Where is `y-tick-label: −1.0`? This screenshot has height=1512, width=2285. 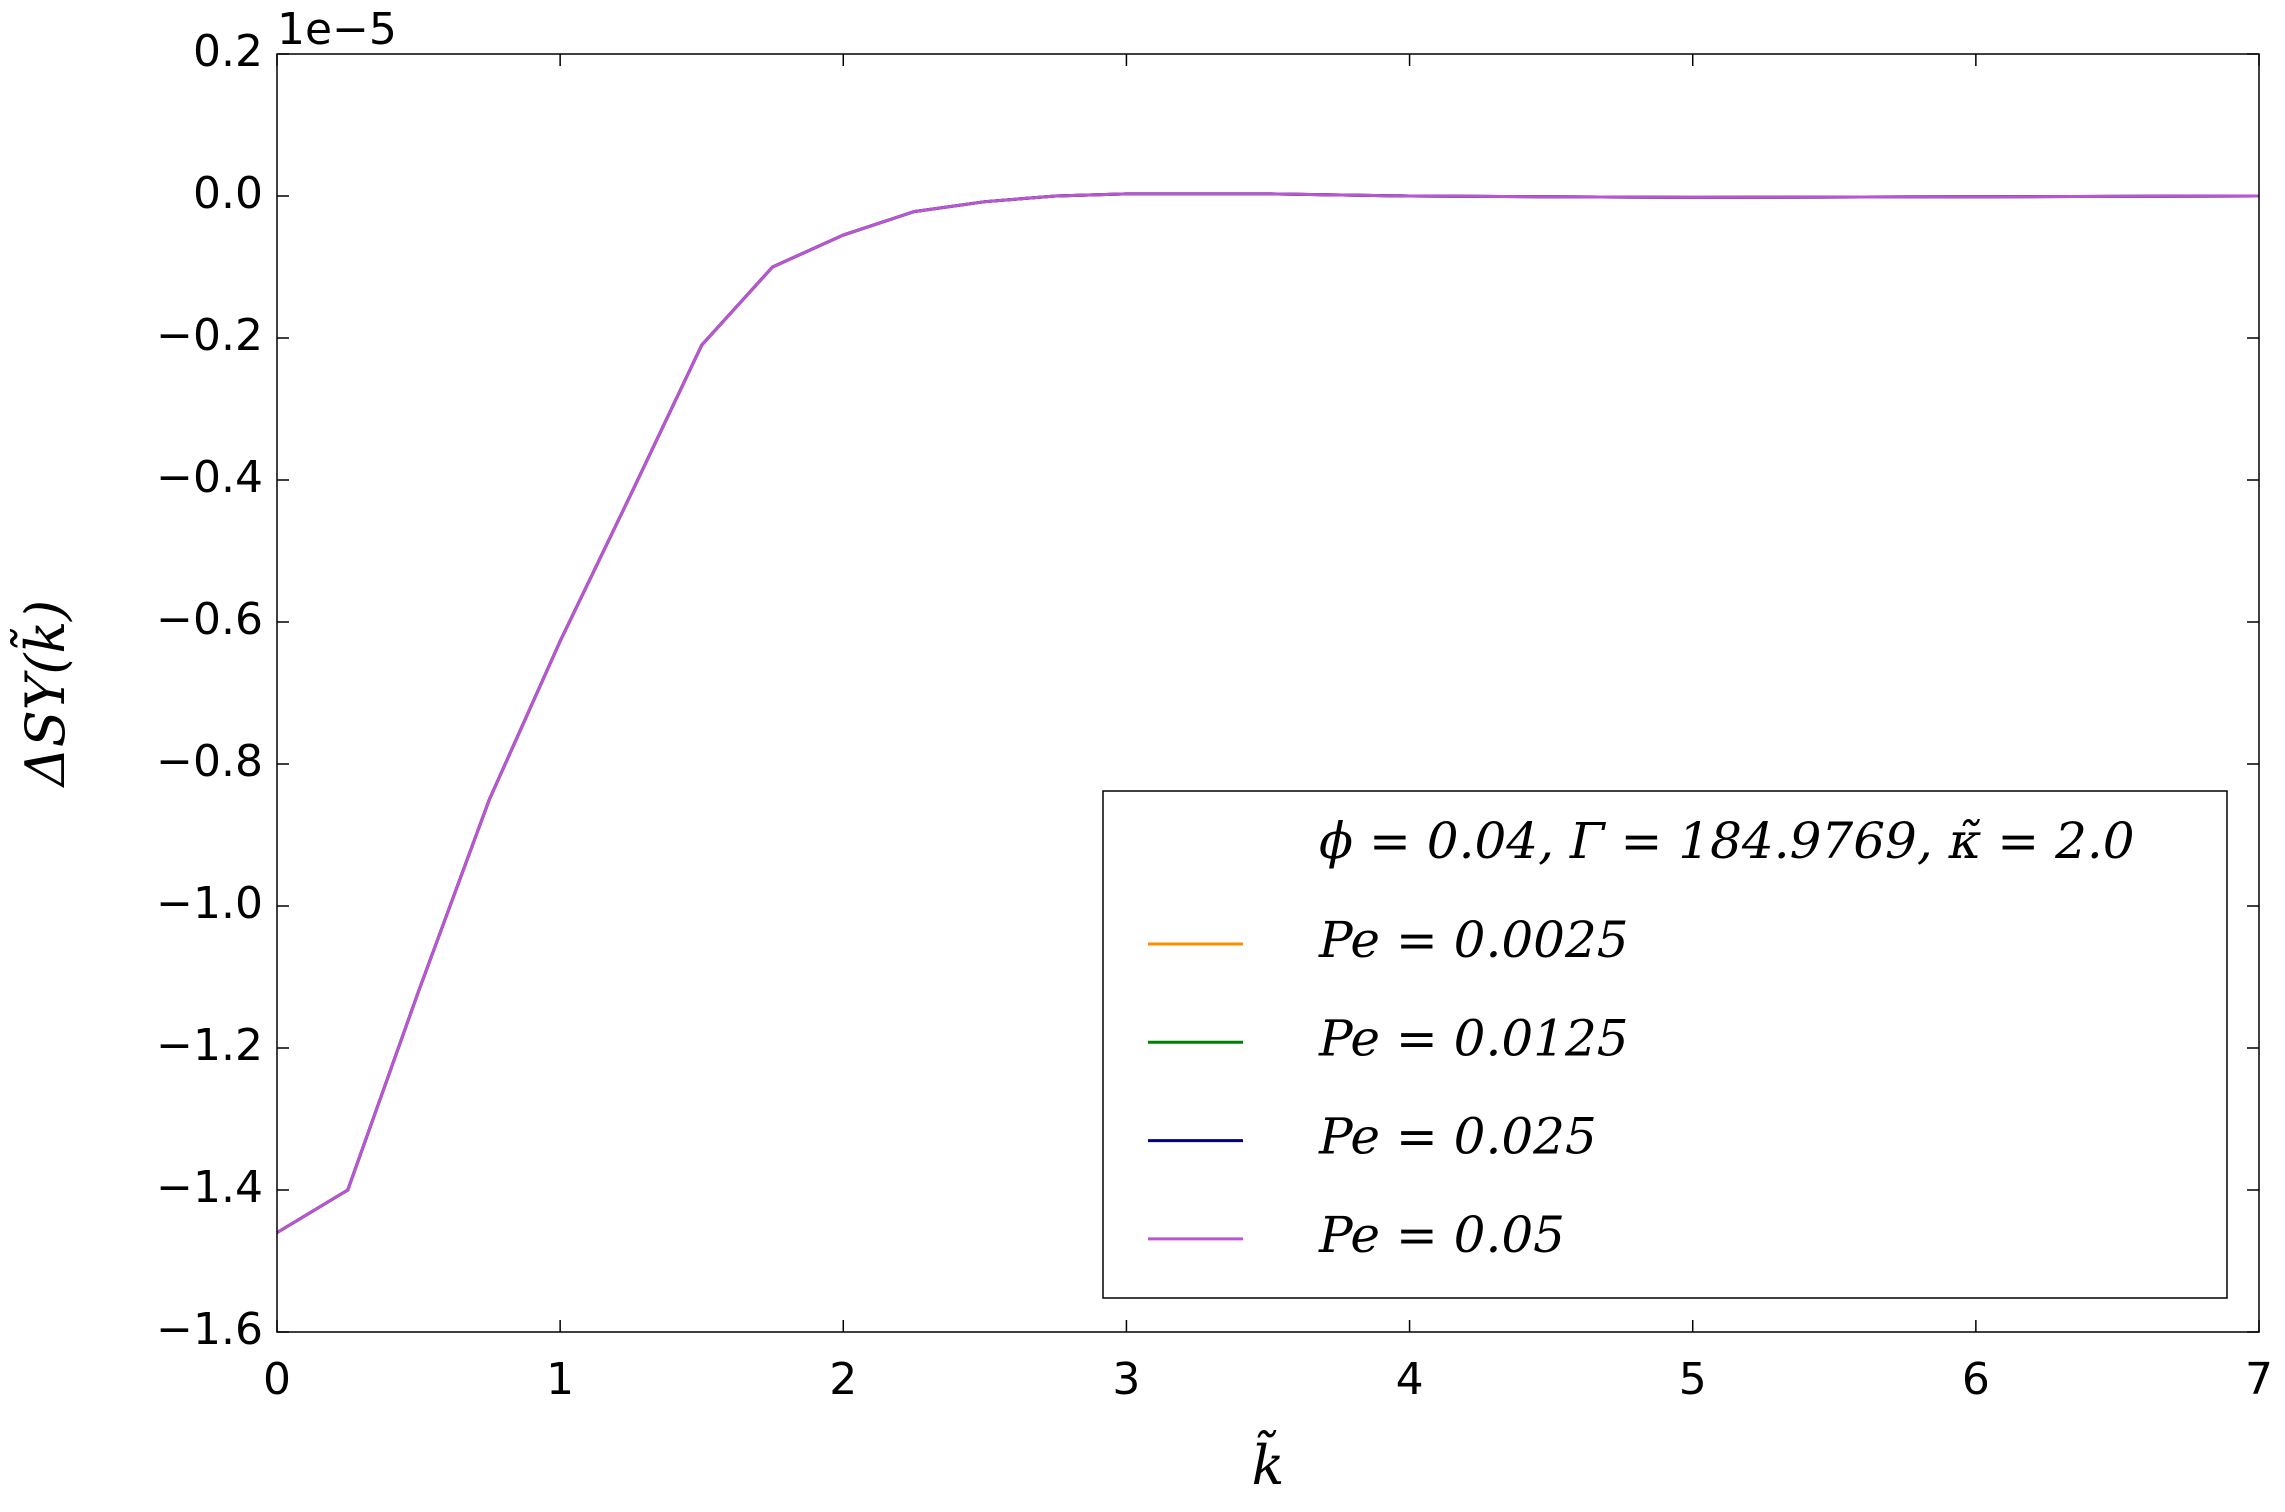
y-tick-label: −1.0 is located at coordinates (209, 903).